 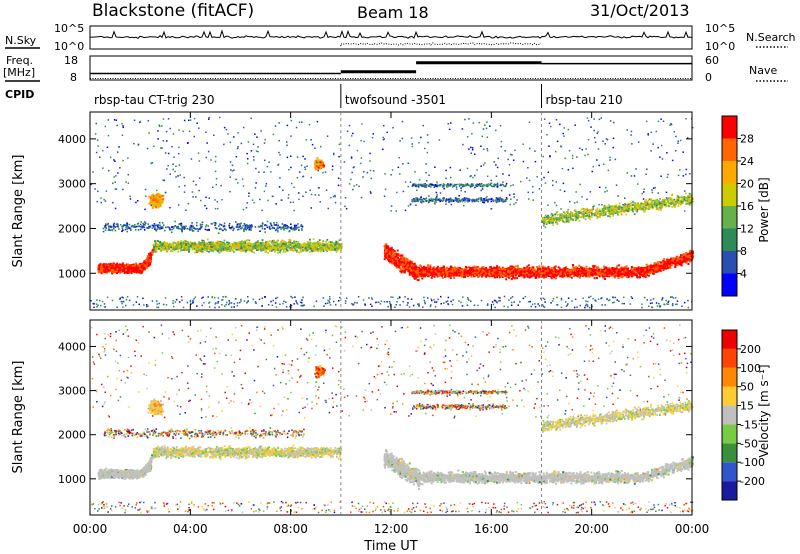 What do you see at coordinates (18, 417) in the screenshot?
I see `velocity-ylabel: Slant Range [km]` at bounding box center [18, 417].